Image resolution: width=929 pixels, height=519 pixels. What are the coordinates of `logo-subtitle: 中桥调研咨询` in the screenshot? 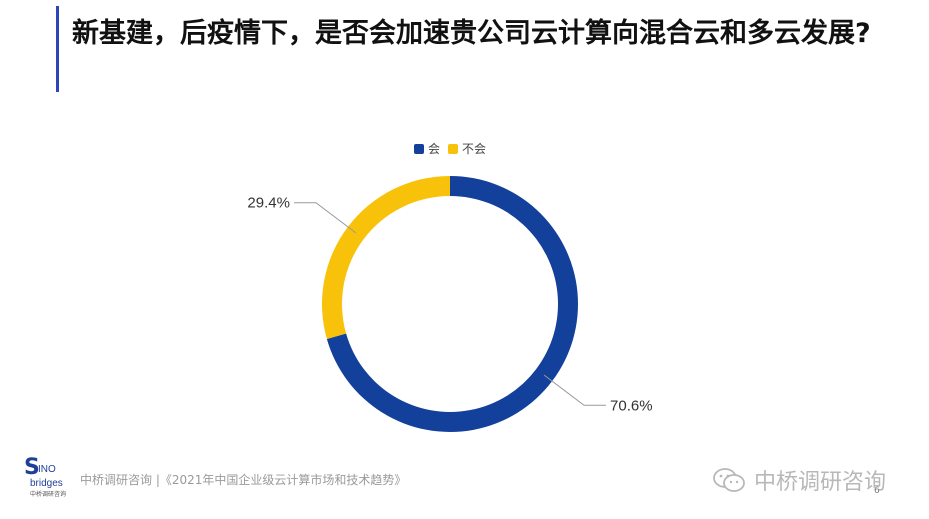 It's located at (48, 494).